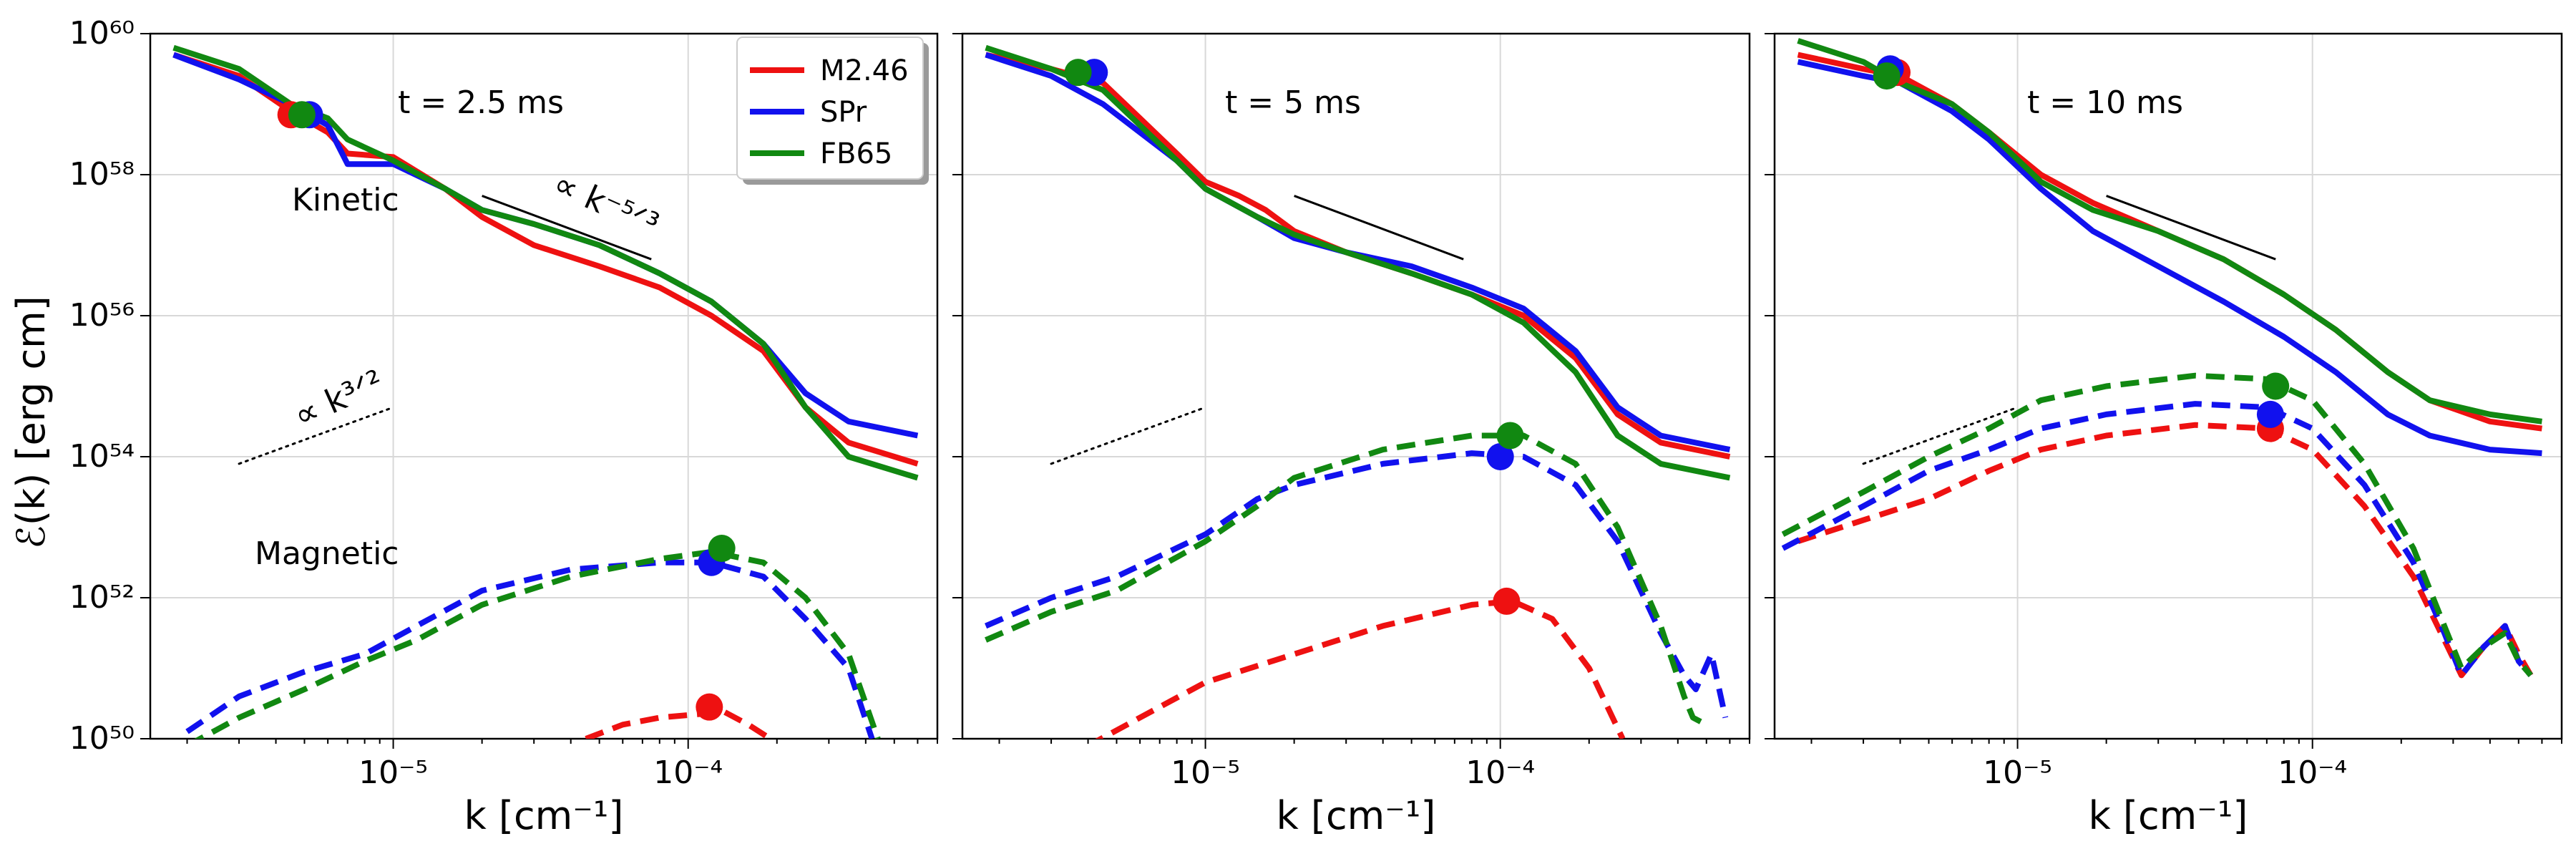 The height and width of the screenshot is (859, 2576). What do you see at coordinates (31, 422) in the screenshot?
I see `y-axis-title: ℰ(k) [erg cm]` at bounding box center [31, 422].